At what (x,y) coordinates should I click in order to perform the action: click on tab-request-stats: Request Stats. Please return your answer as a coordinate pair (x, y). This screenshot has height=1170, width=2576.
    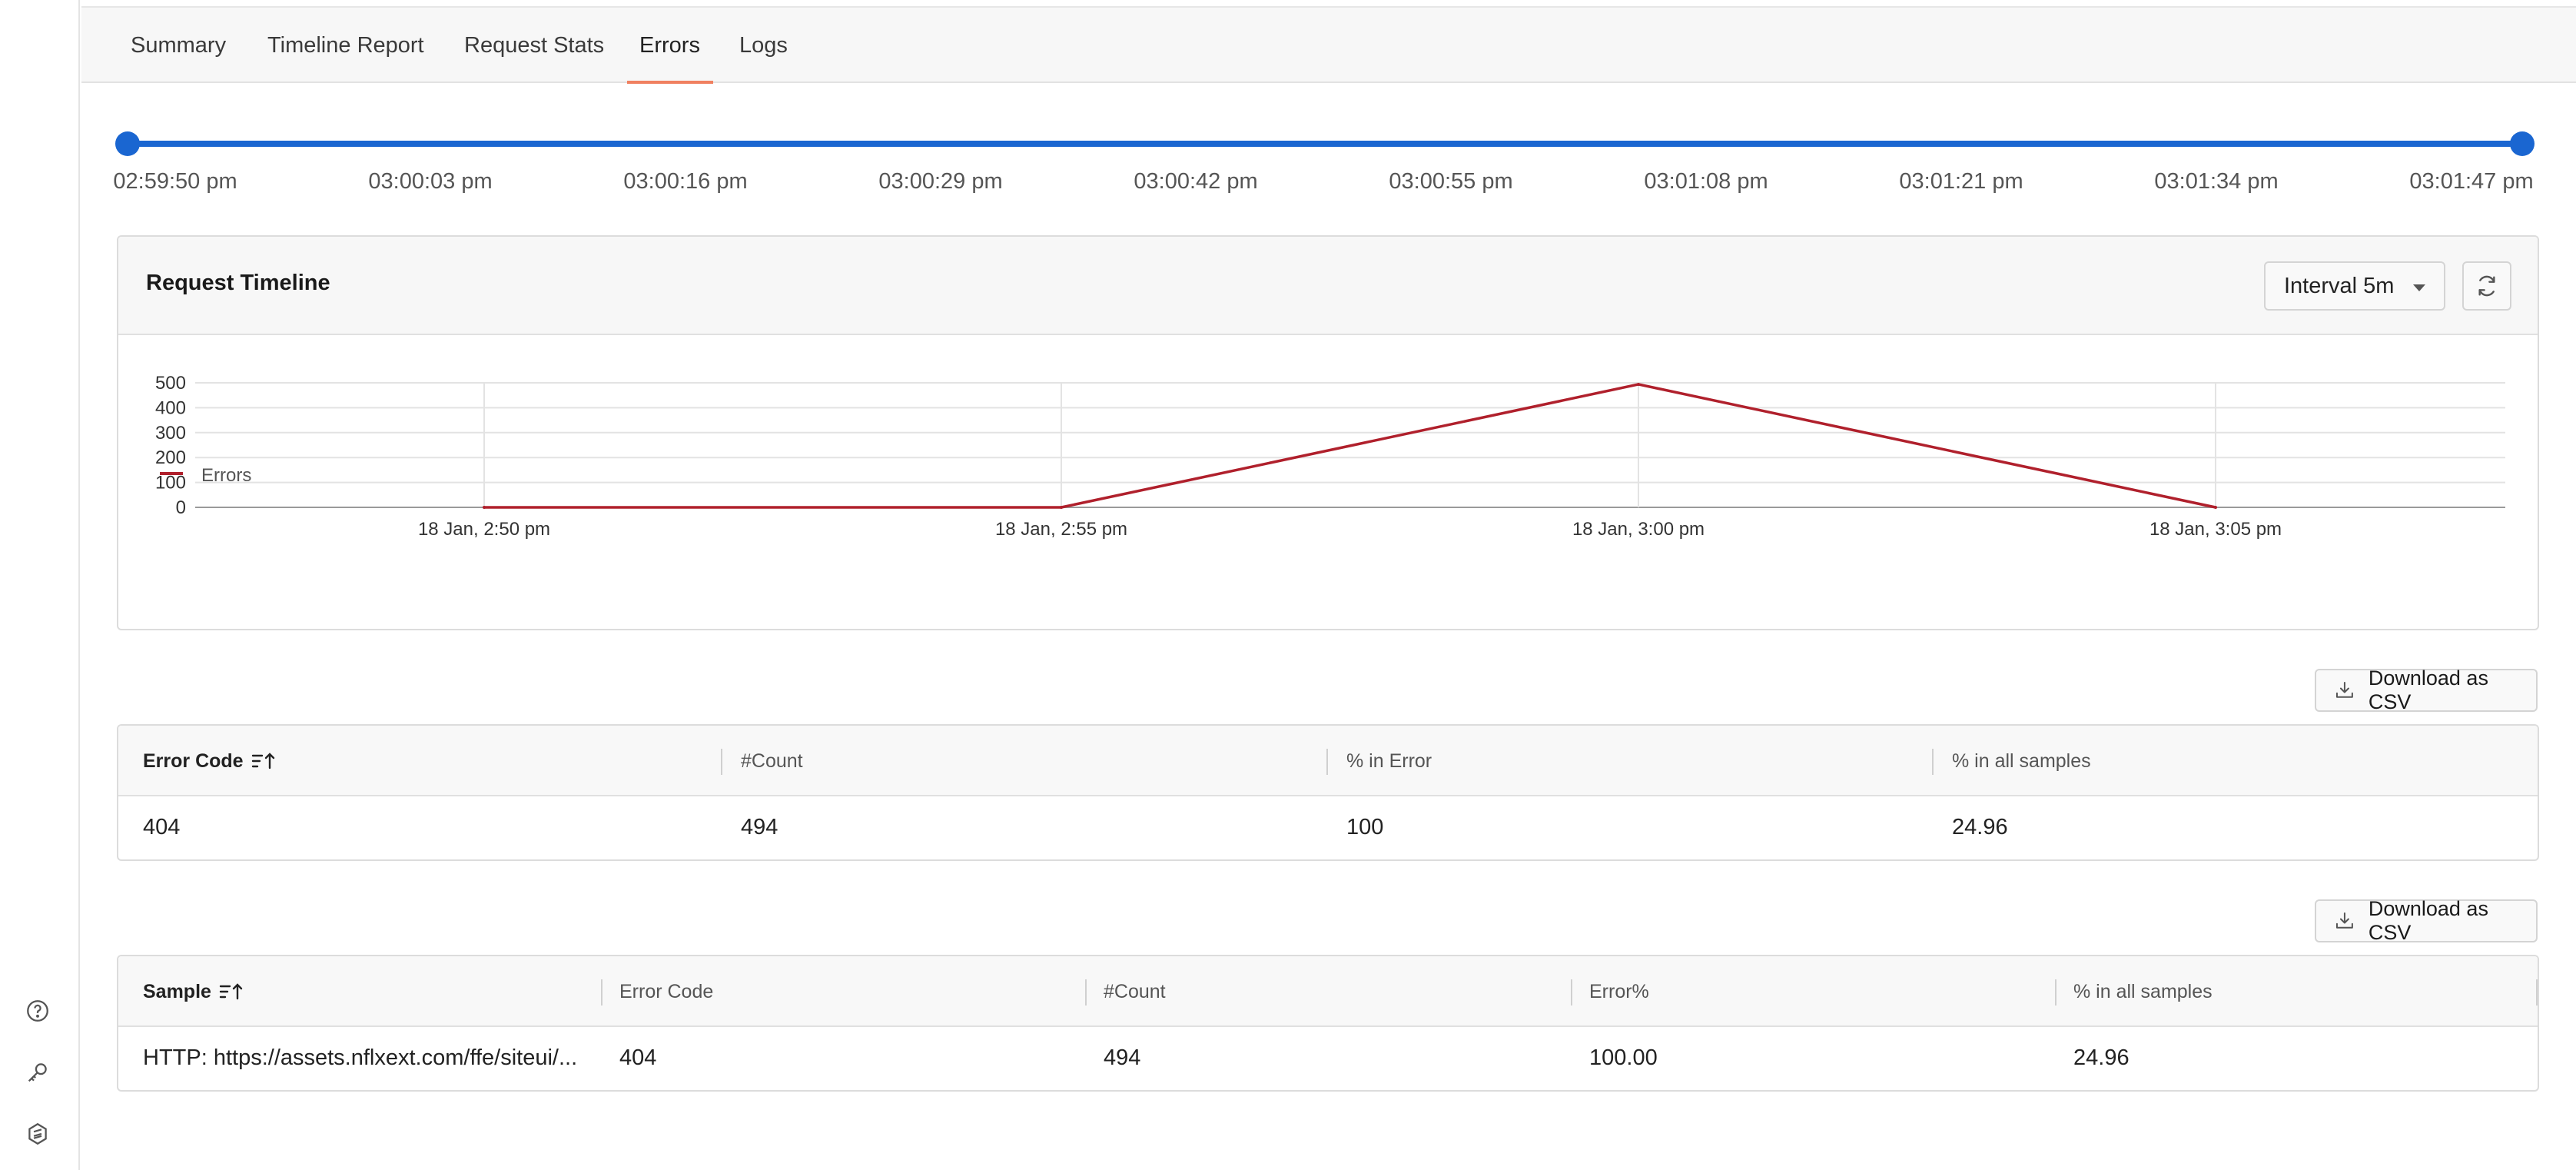
    Looking at the image, I should click on (534, 45).